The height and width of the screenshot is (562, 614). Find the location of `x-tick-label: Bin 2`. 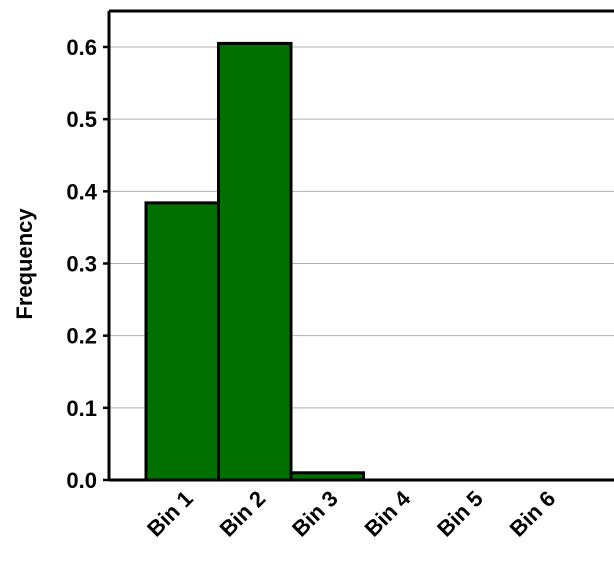

x-tick-label: Bin 2 is located at coordinates (243, 514).